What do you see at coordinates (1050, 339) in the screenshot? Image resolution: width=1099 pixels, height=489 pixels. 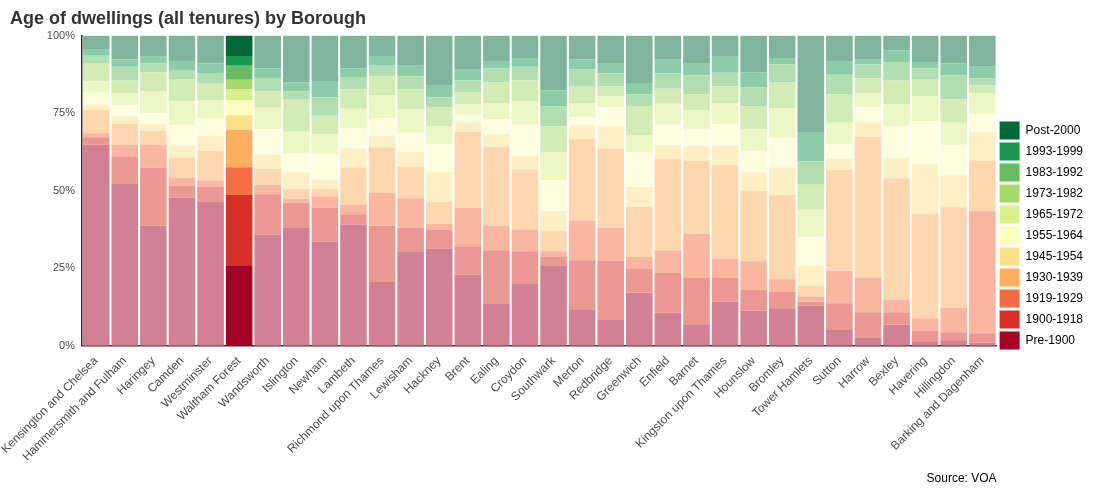 I see `legend-label: Pre-1900` at bounding box center [1050, 339].